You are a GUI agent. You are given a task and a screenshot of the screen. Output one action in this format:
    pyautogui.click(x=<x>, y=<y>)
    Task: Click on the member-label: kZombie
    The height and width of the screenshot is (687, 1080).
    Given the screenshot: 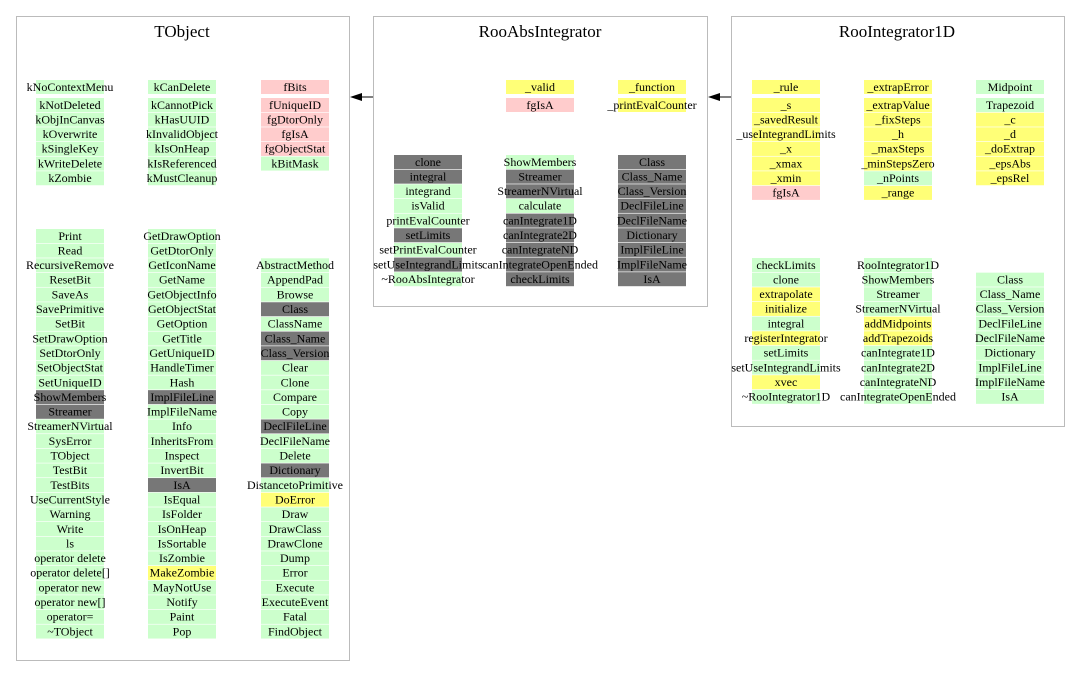 What is the action you would take?
    pyautogui.click(x=69, y=178)
    